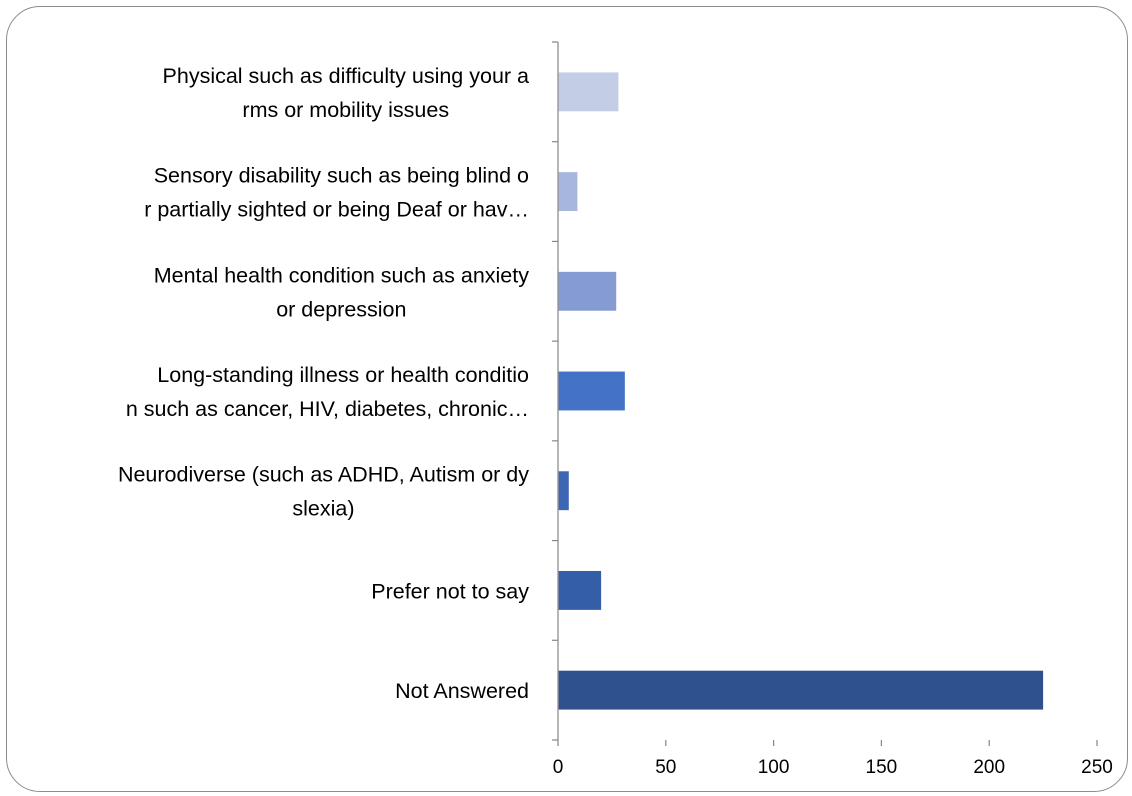 This screenshot has height=796, width=1132. What do you see at coordinates (580, 590) in the screenshot?
I see `bar-prefer-not-to-say` at bounding box center [580, 590].